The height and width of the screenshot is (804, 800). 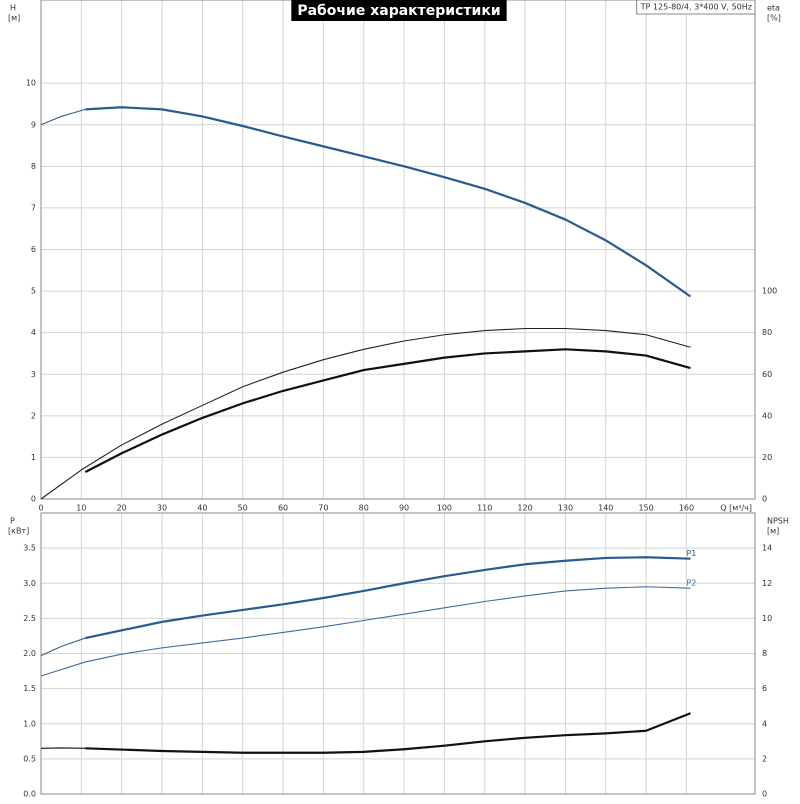 I want to click on y2-tick-label: 6, so click(x=764, y=688).